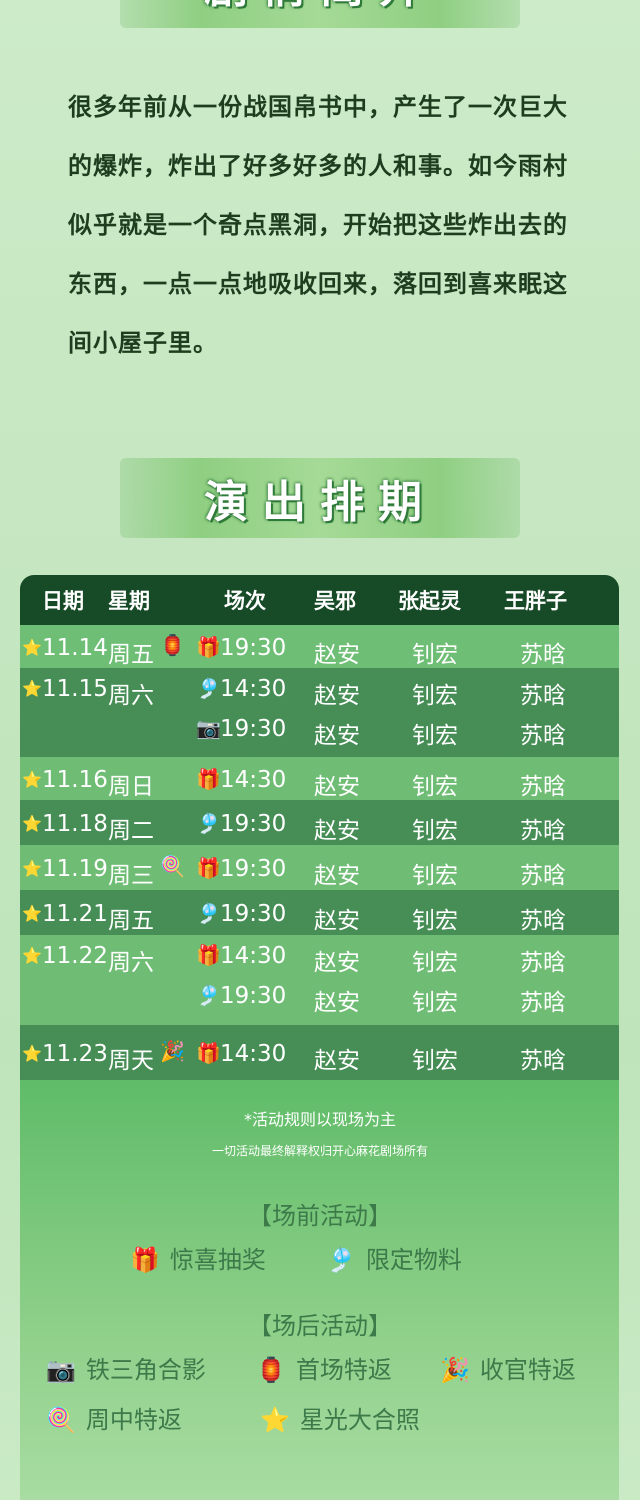  What do you see at coordinates (131, 1060) in the screenshot?
I see `weekday: 周天` at bounding box center [131, 1060].